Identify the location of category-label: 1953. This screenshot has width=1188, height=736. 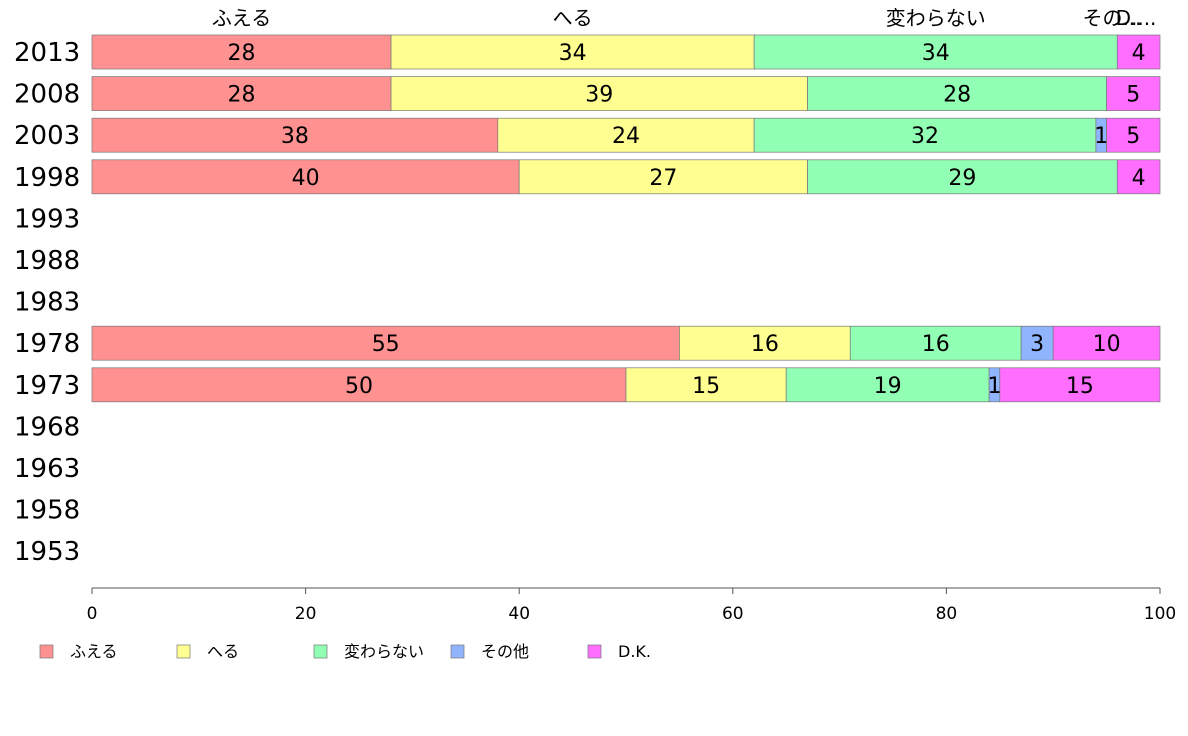
(47, 552).